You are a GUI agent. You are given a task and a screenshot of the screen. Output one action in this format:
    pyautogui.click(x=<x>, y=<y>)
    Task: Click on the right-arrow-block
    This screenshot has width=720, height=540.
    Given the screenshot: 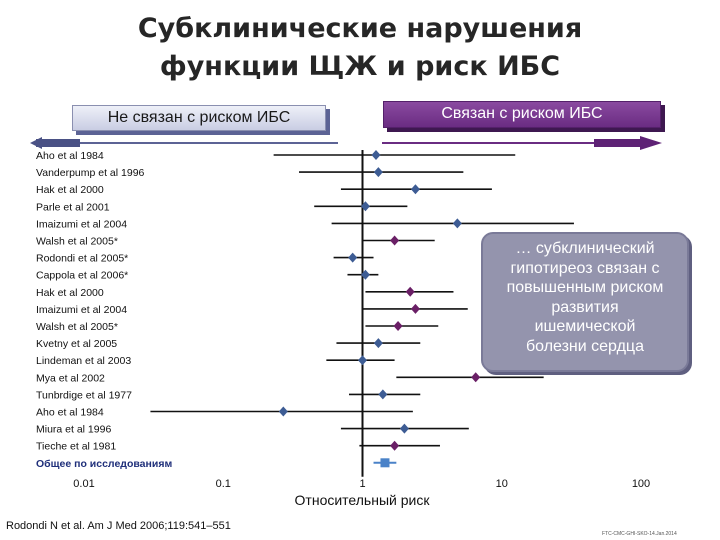 What is the action you would take?
    pyautogui.click(x=617, y=143)
    